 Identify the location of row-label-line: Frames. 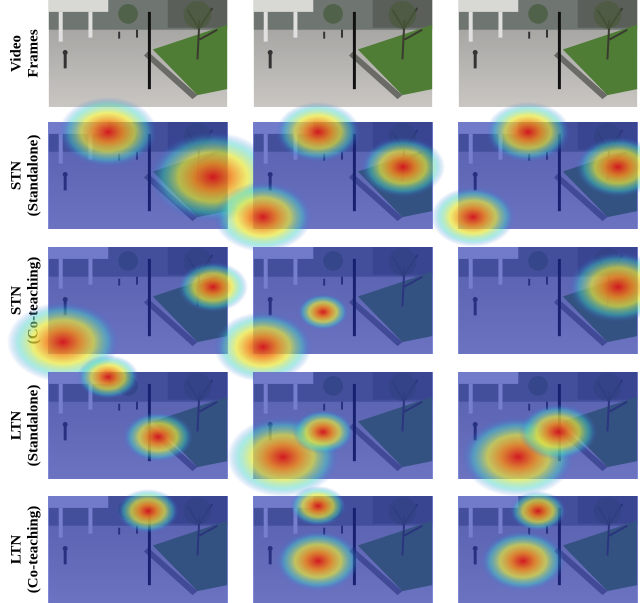
(34, 53).